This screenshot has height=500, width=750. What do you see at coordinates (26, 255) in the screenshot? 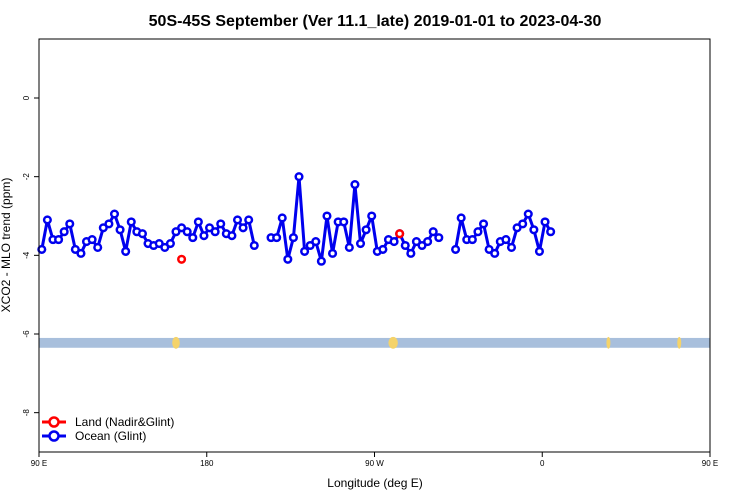
I see `y-tick-label-2: -4` at bounding box center [26, 255].